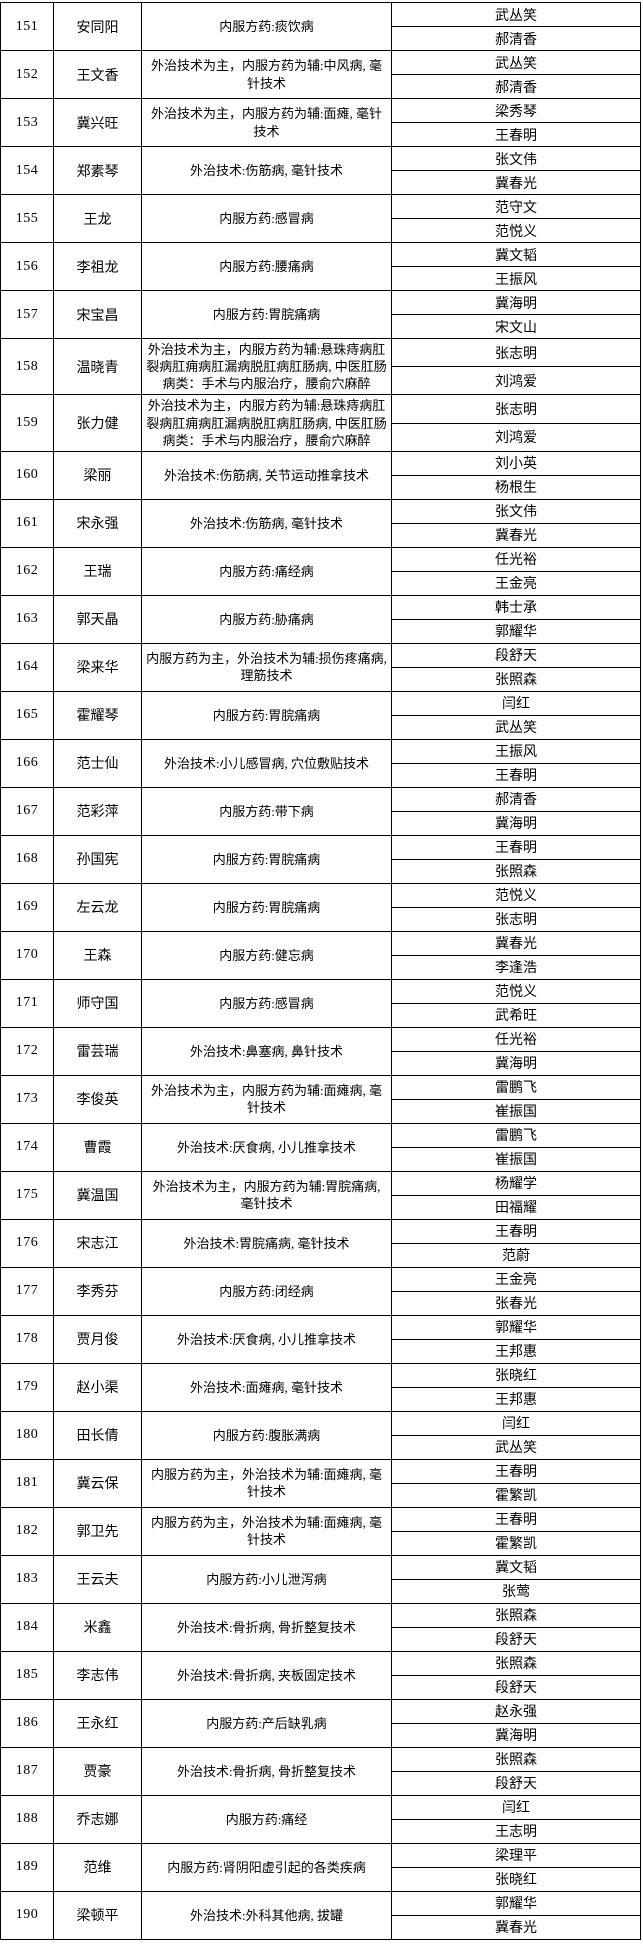  What do you see at coordinates (516, 328) in the screenshot?
I see `recommender-name-bottom: 宋文山` at bounding box center [516, 328].